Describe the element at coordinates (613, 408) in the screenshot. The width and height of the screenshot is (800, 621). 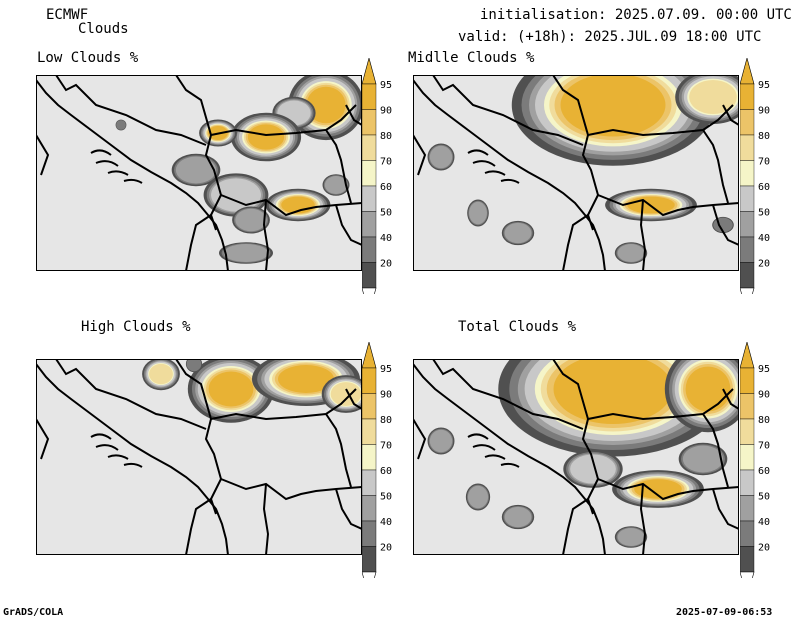
I see `cloud-area-total-north` at that location.